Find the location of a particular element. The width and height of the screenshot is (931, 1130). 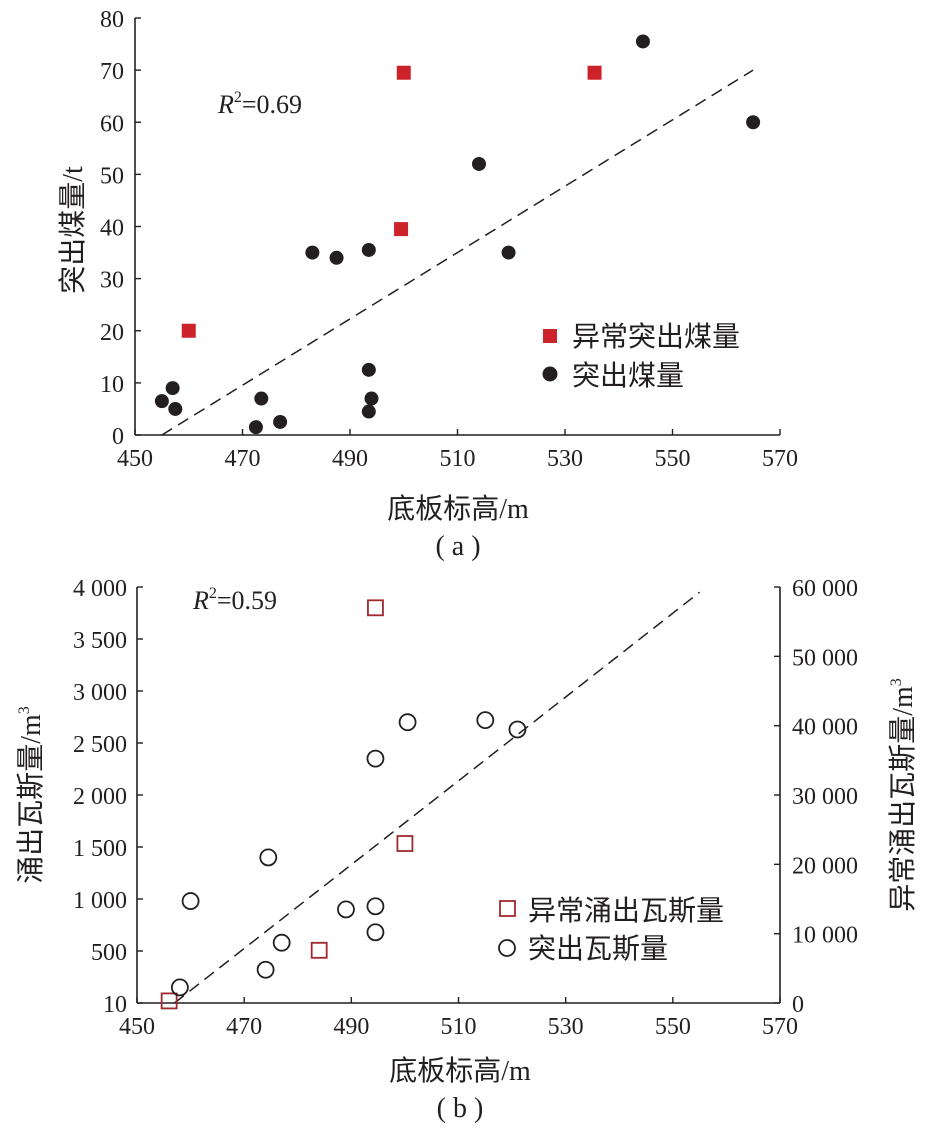

b-y2-tick-label: 20 000 is located at coordinates (825, 866).